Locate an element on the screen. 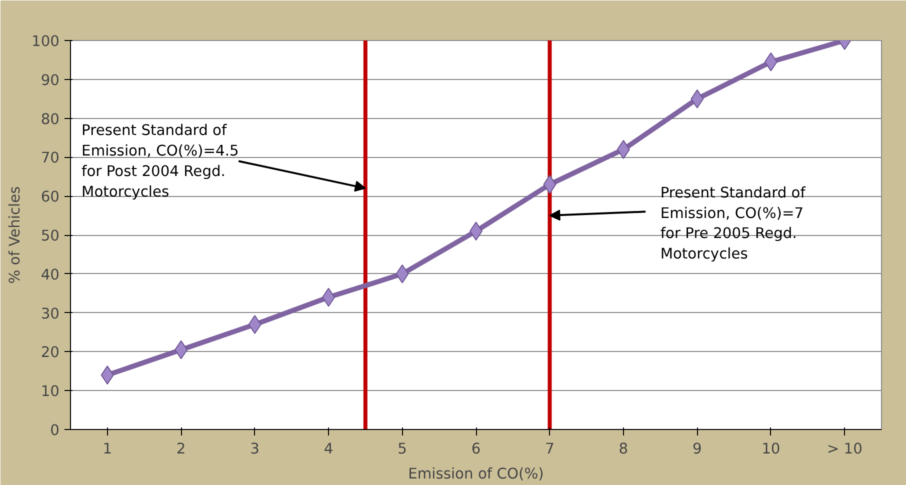 The width and height of the screenshot is (906, 485). x-tick-label: 5 is located at coordinates (402, 449).